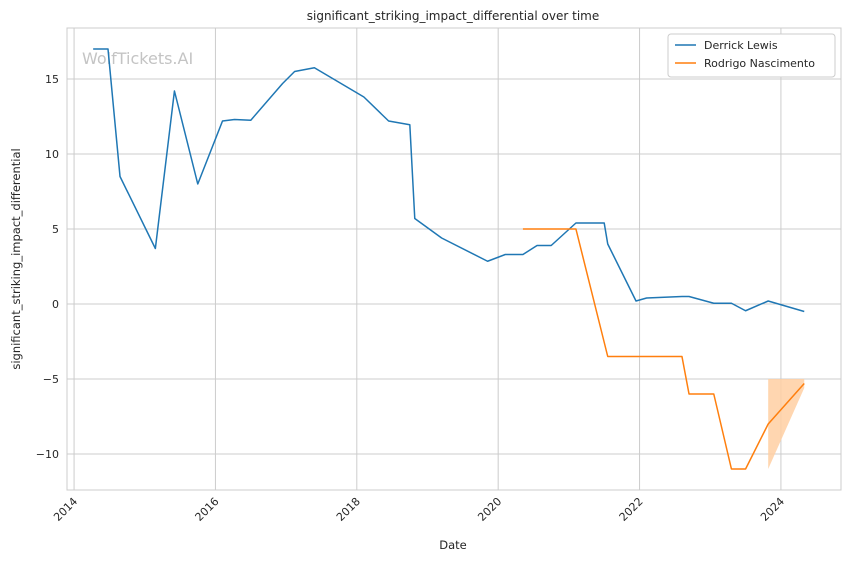  I want to click on x-tick-label: 2014, so click(65, 509).